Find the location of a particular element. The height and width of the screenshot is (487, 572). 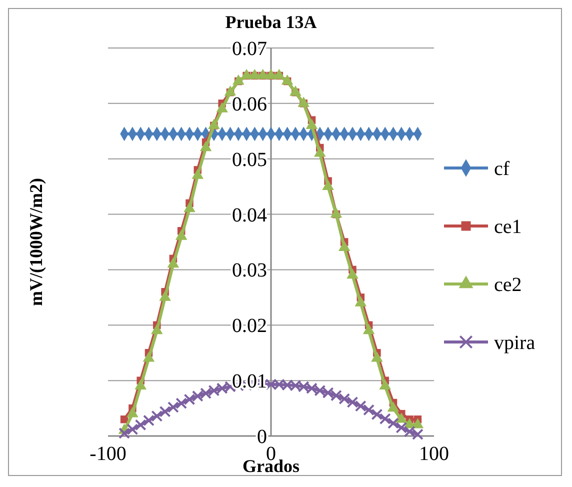

y-tick-label: 0.04 is located at coordinates (249, 215).